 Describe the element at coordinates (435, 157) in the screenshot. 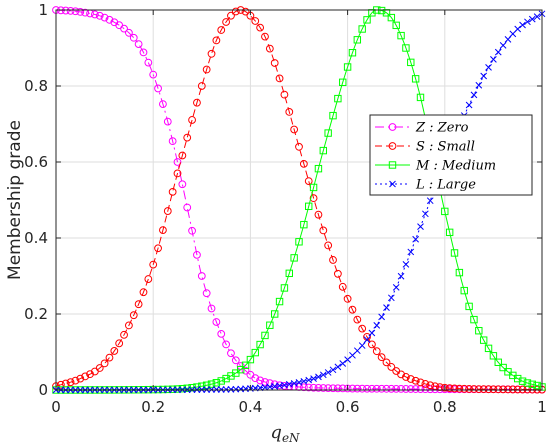

I see `legend-items: Z : Zero S : Small M : Medium L : Large` at that location.